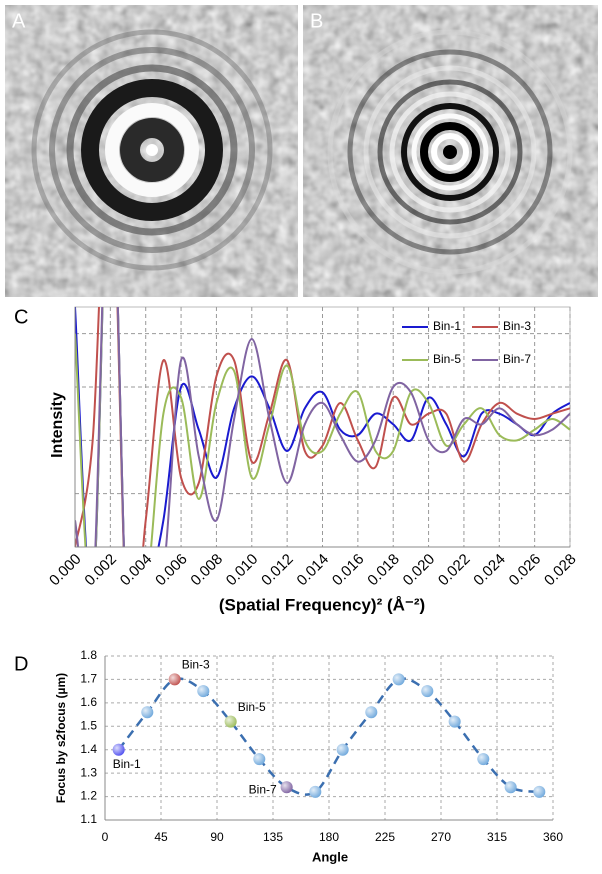 This screenshot has width=602, height=874. I want to click on x-tick-label: 0.028, so click(560, 570).